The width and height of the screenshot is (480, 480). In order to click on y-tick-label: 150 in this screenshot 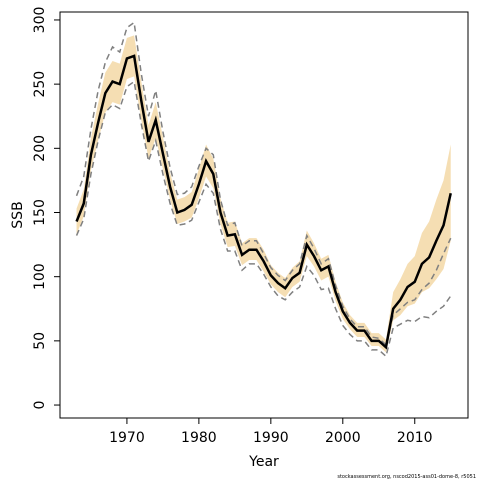, I will do `click(40, 212)`.